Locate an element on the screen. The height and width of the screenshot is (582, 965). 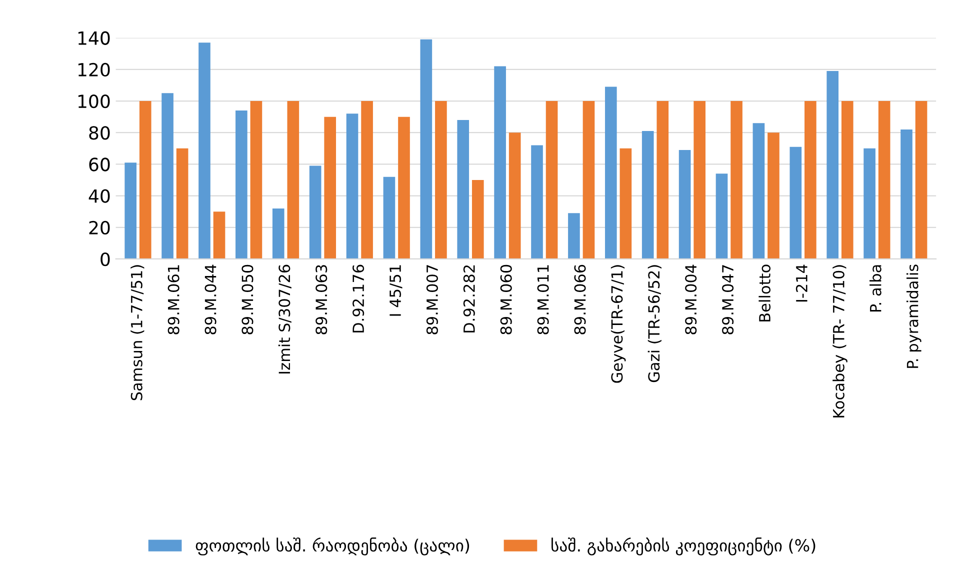
y-tick-label: 80 is located at coordinates (99, 133).